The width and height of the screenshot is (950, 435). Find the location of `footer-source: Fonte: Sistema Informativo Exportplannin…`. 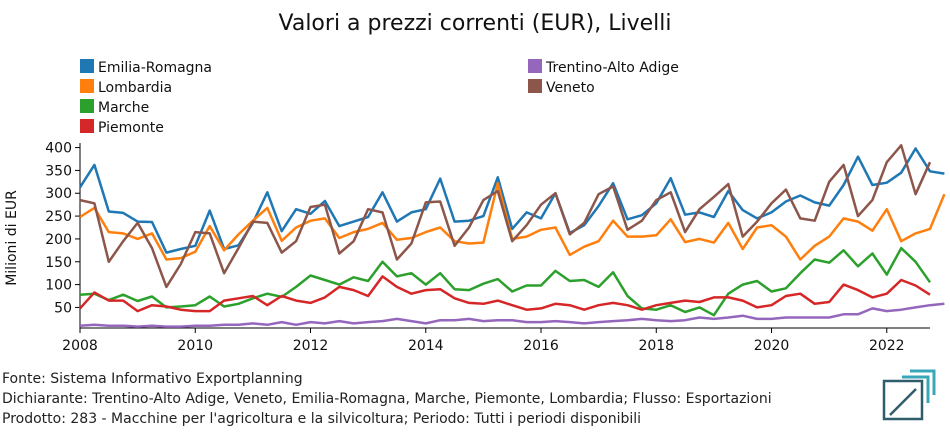

footer-source: Fonte: Sistema Informativo Exportplannin… is located at coordinates (152, 379).